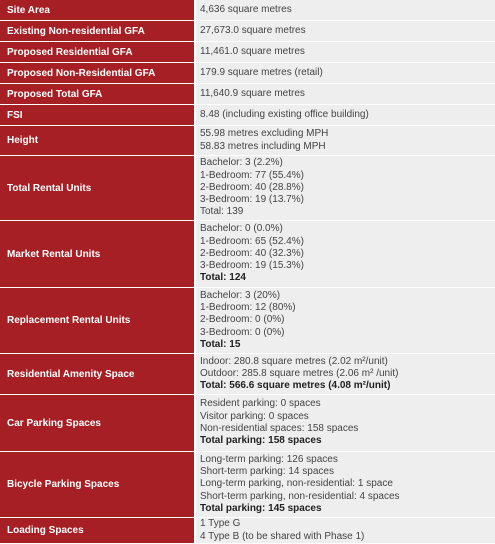 This screenshot has width=495, height=544. What do you see at coordinates (98, 188) in the screenshot?
I see `row-label: Total Rental Units` at bounding box center [98, 188].